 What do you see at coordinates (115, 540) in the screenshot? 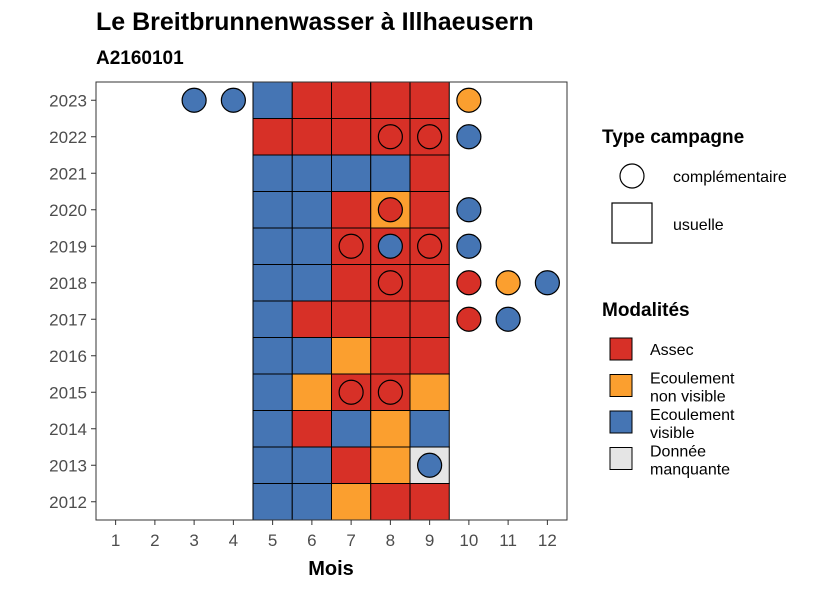
I see `x-tick-label: 1` at bounding box center [115, 540].